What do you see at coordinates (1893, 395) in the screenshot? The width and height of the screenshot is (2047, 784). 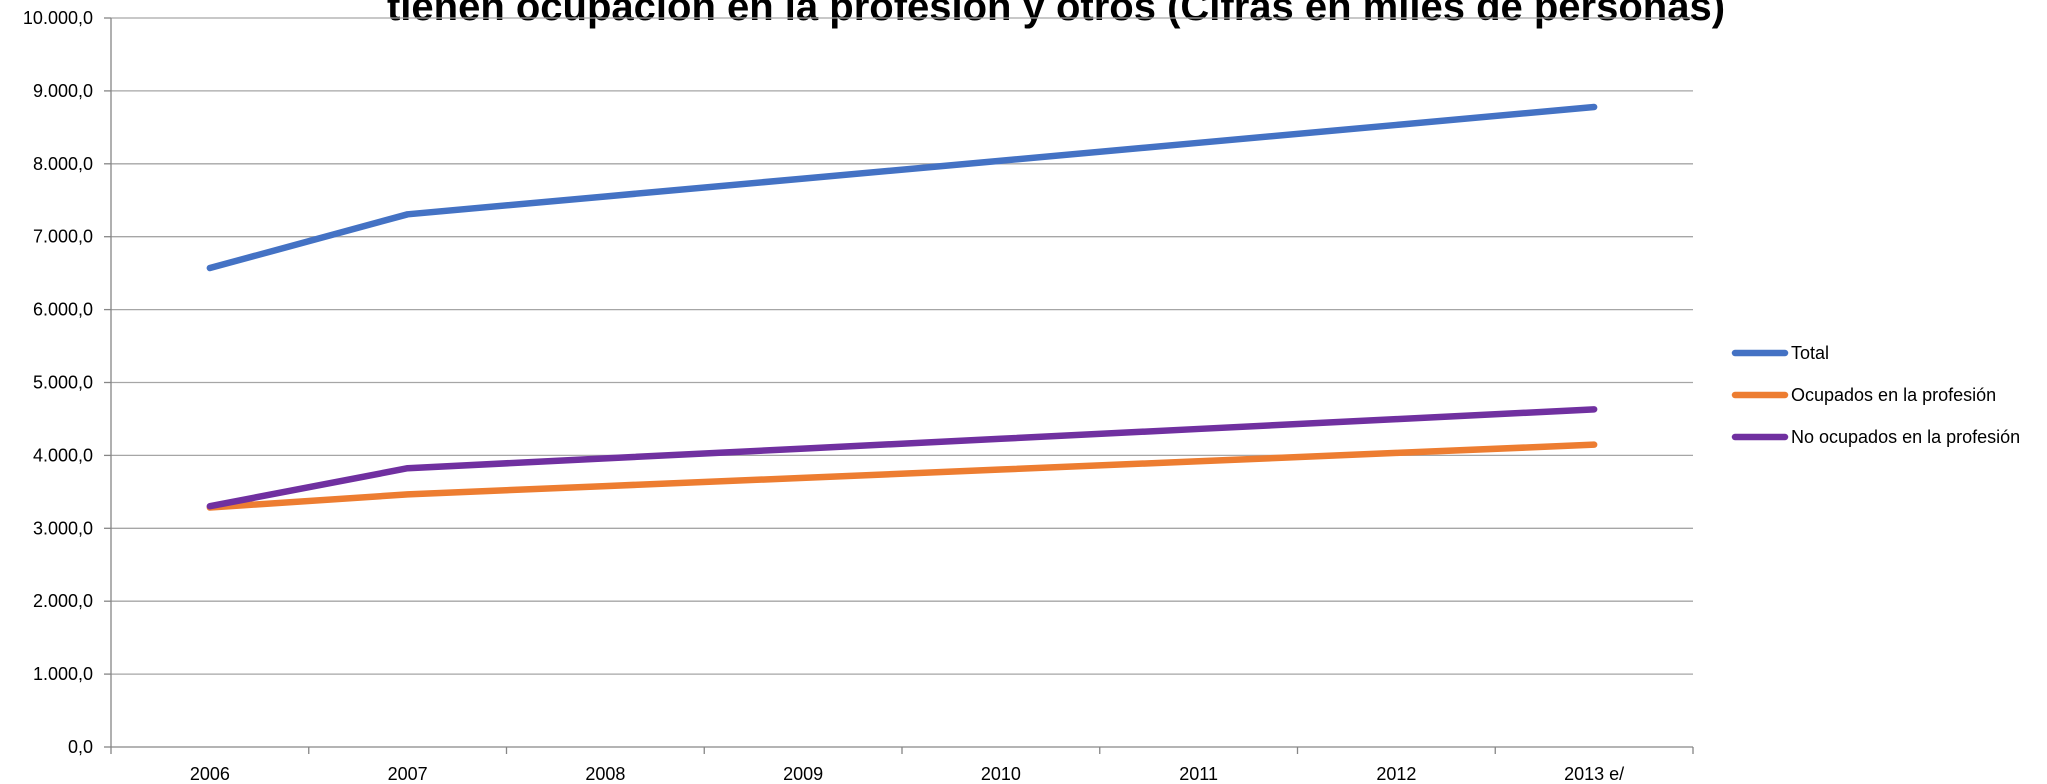 I see `legend-label: Ocupados en la profesión` at bounding box center [1893, 395].